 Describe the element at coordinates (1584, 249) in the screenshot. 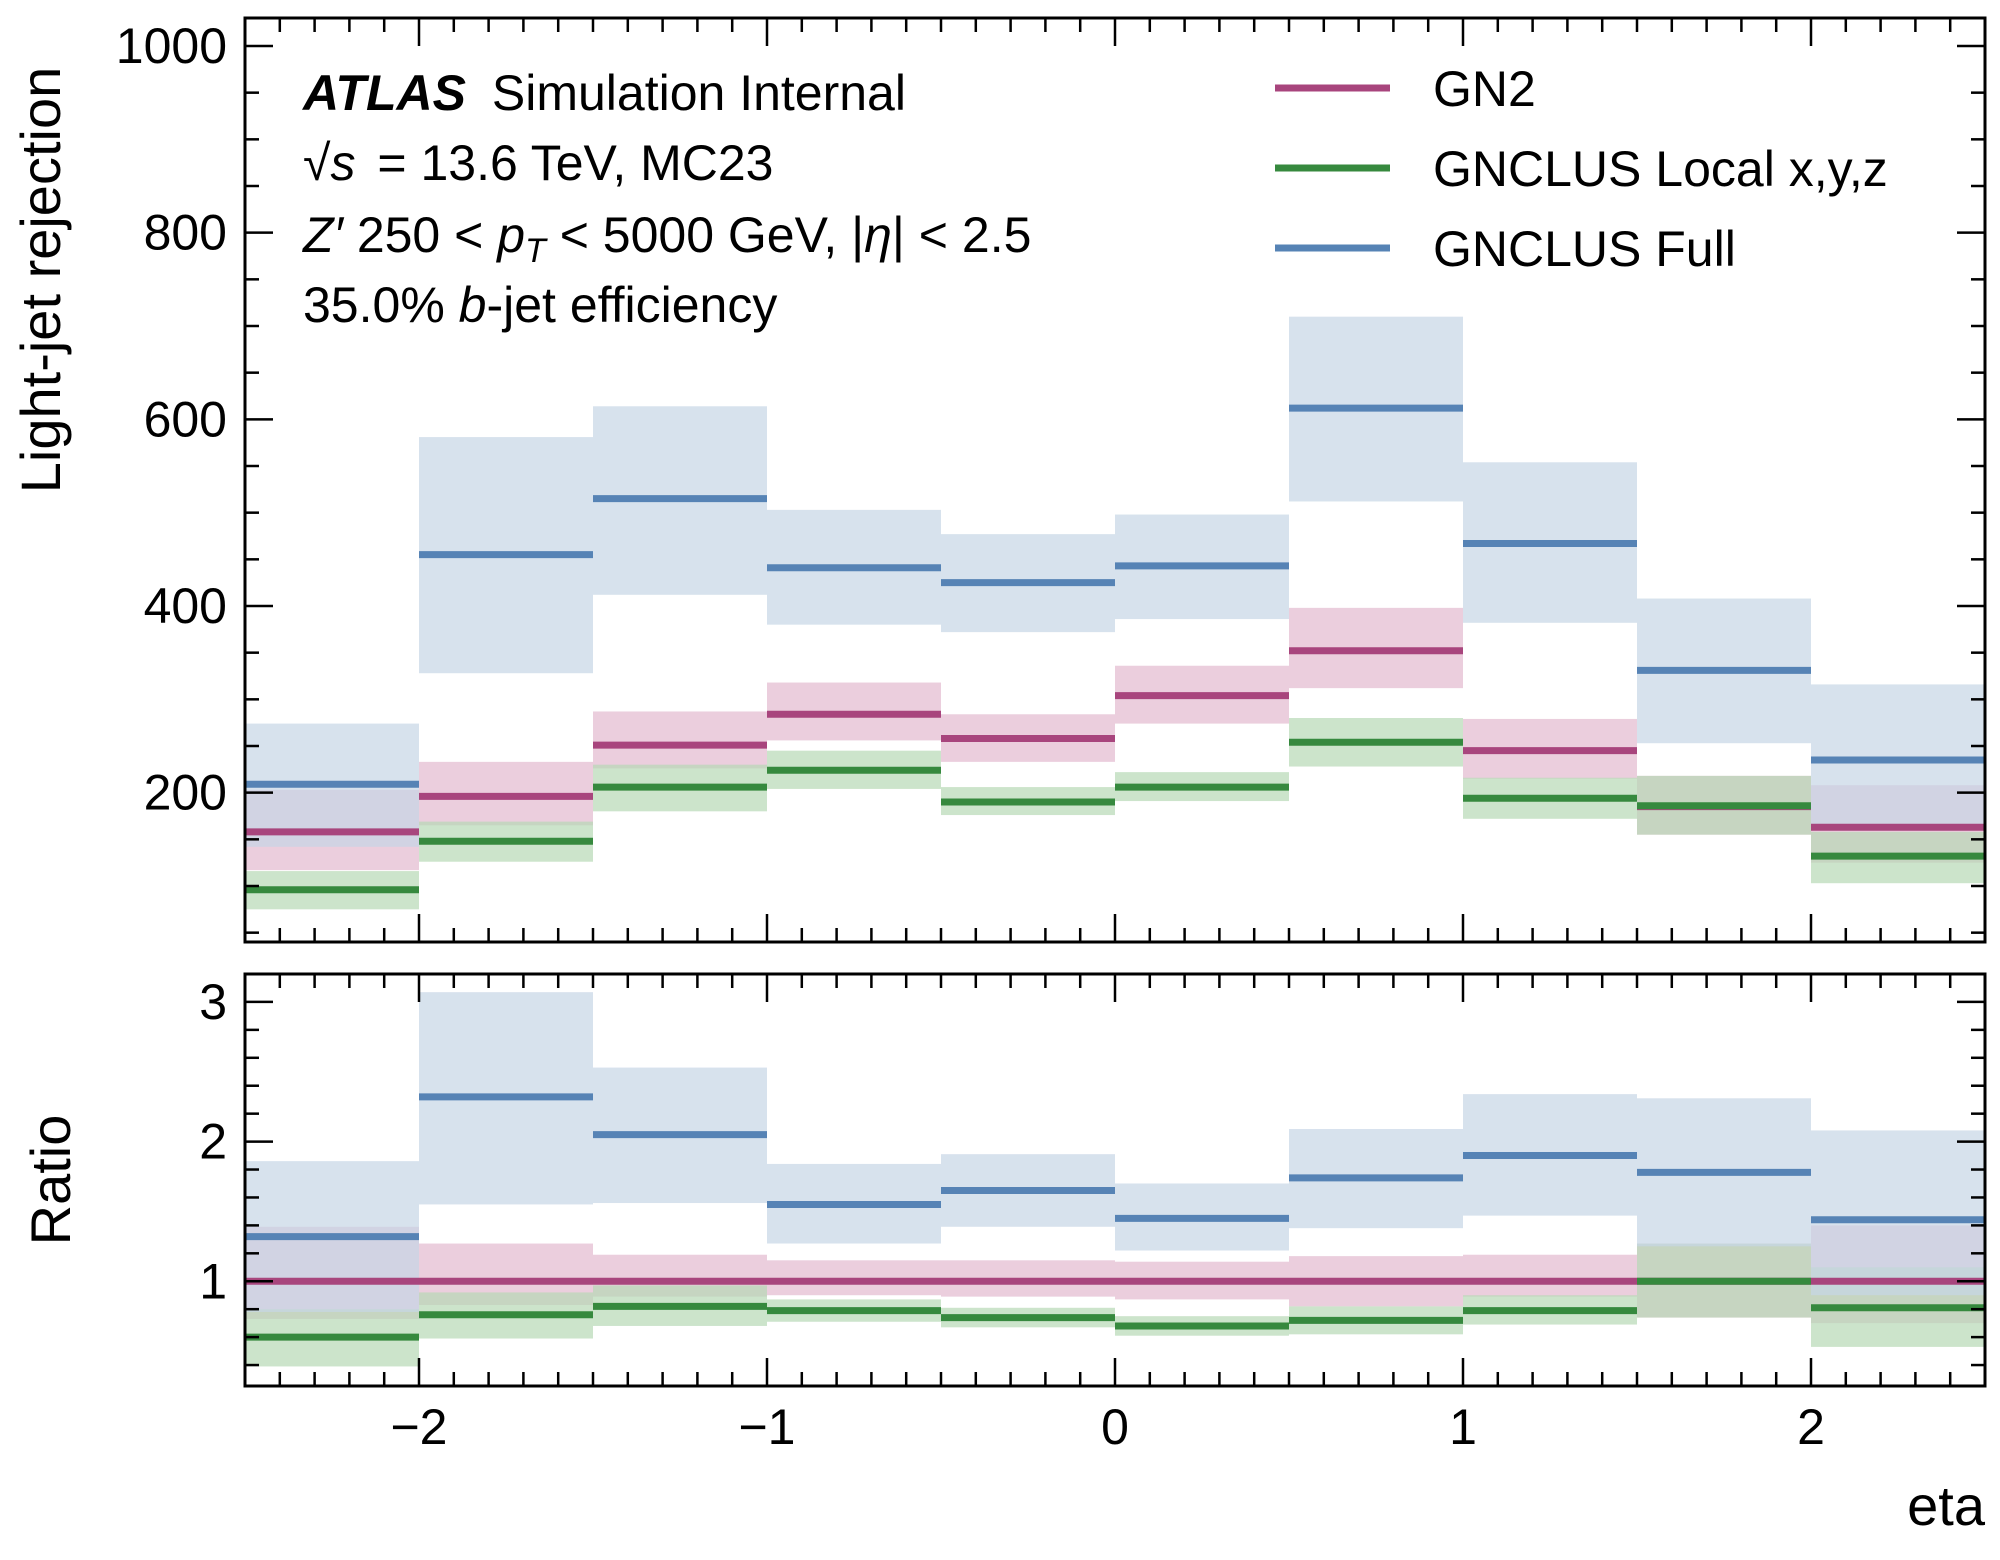

I see `legend-label-gnclus-full: GNCLUS Full` at that location.